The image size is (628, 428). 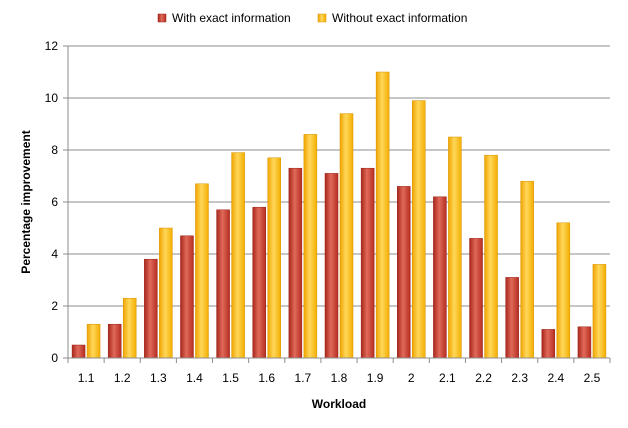 I want to click on bar-with-exact-2.5, so click(x=584, y=342).